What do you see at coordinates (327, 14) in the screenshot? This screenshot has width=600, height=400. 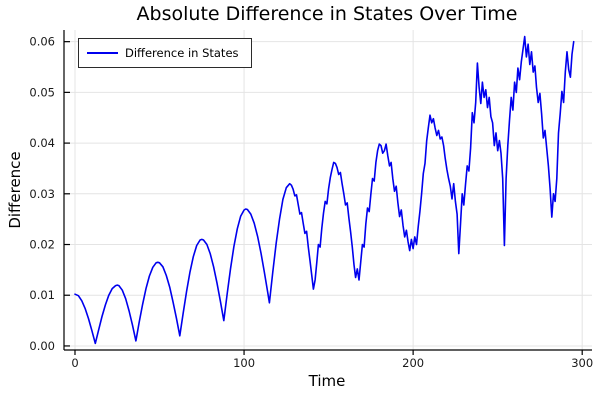 I see `chart-title: Absolute Difference in States Over Time` at bounding box center [327, 14].